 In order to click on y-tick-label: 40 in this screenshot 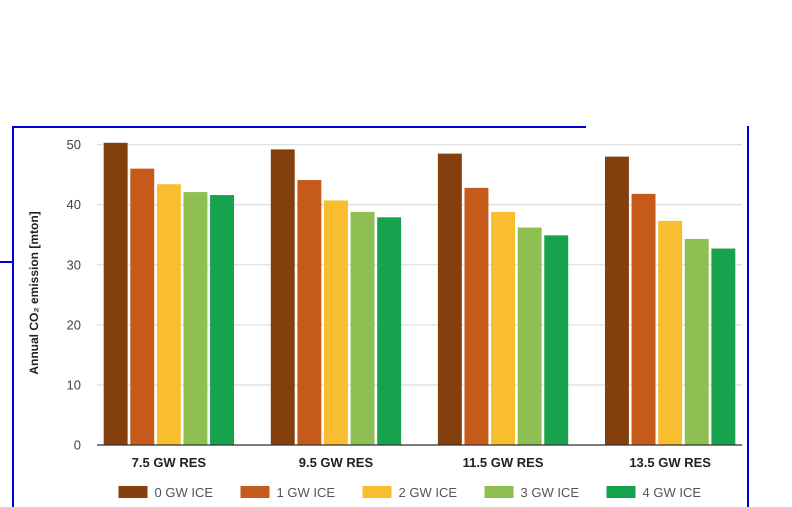, I will do `click(73, 204)`.